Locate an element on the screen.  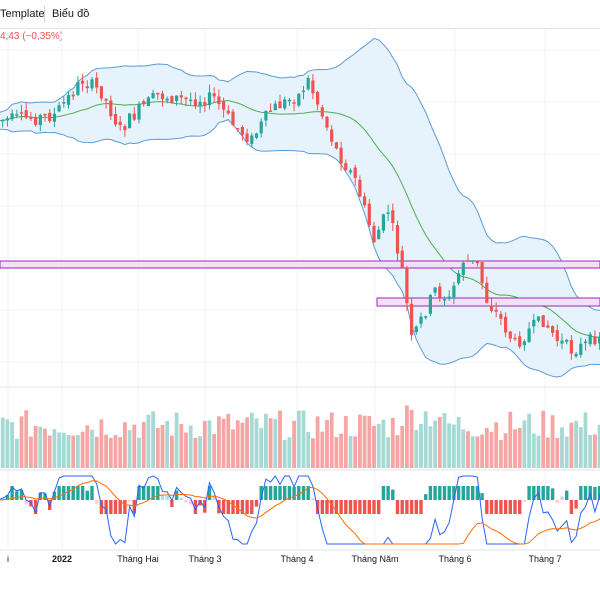
x-axis-tick-label: Tháng Năm is located at coordinates (374, 559).